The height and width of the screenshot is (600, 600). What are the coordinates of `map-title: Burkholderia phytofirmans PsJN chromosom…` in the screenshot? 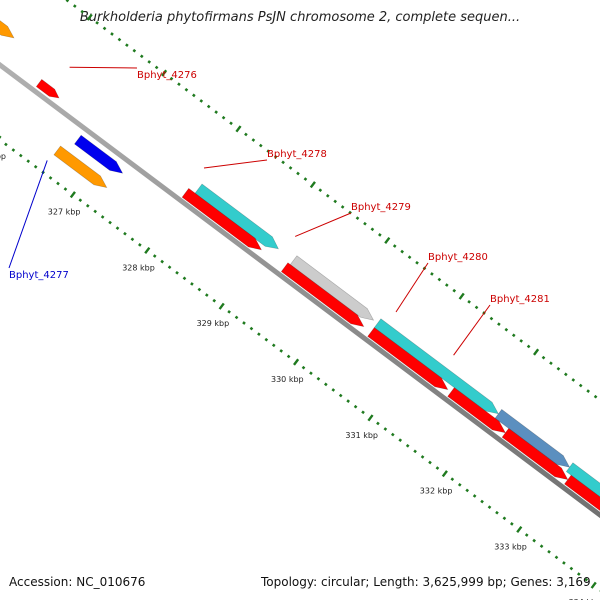 It's located at (300, 17).